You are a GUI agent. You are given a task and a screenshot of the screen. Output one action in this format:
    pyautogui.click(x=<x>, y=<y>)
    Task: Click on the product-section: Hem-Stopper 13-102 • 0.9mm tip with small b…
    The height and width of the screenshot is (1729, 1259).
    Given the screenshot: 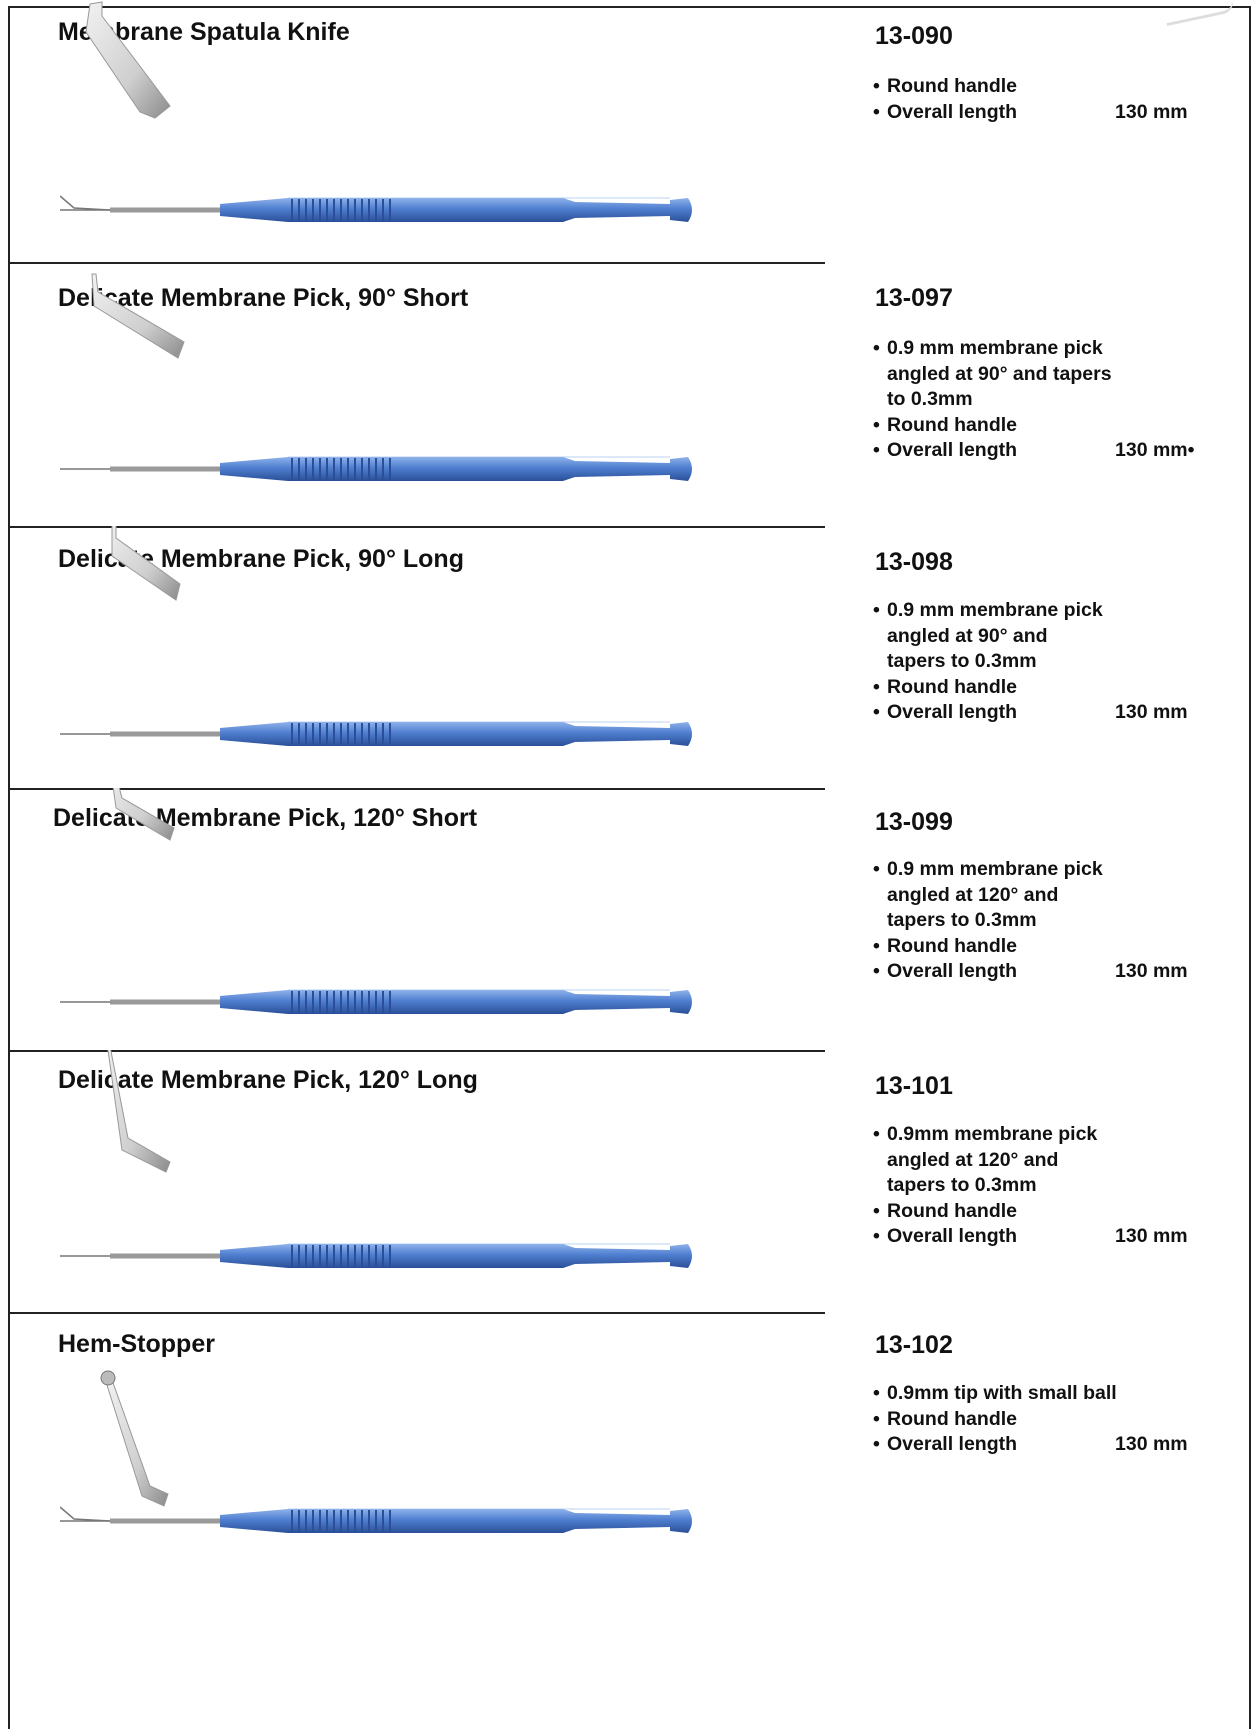 What is the action you would take?
    pyautogui.click(x=629, y=1443)
    